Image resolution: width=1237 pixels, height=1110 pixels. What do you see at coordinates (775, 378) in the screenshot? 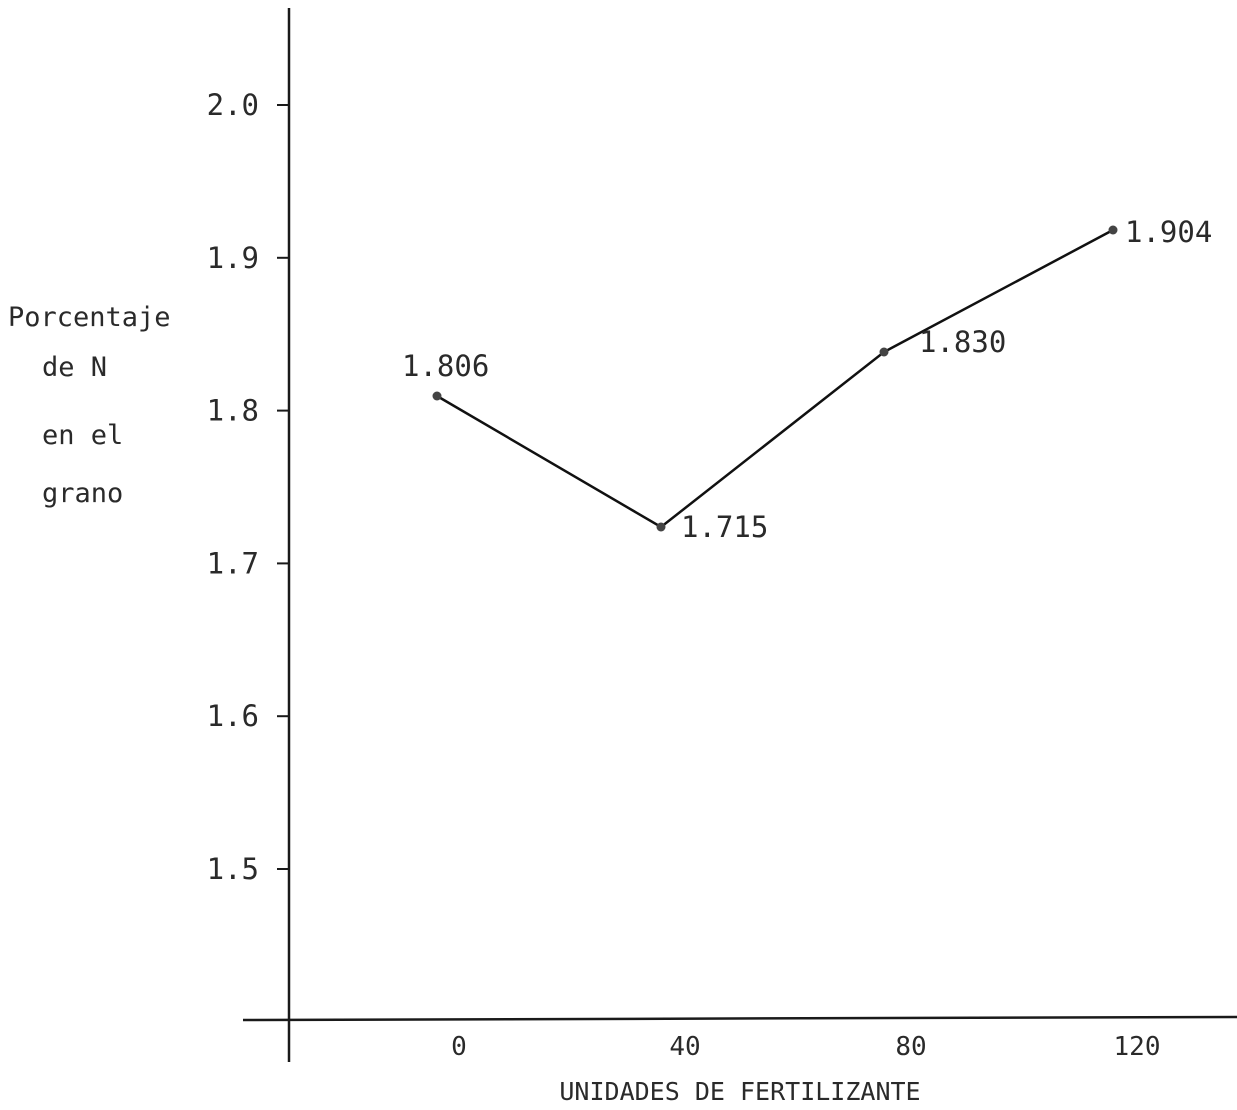
I see `series-line` at bounding box center [775, 378].